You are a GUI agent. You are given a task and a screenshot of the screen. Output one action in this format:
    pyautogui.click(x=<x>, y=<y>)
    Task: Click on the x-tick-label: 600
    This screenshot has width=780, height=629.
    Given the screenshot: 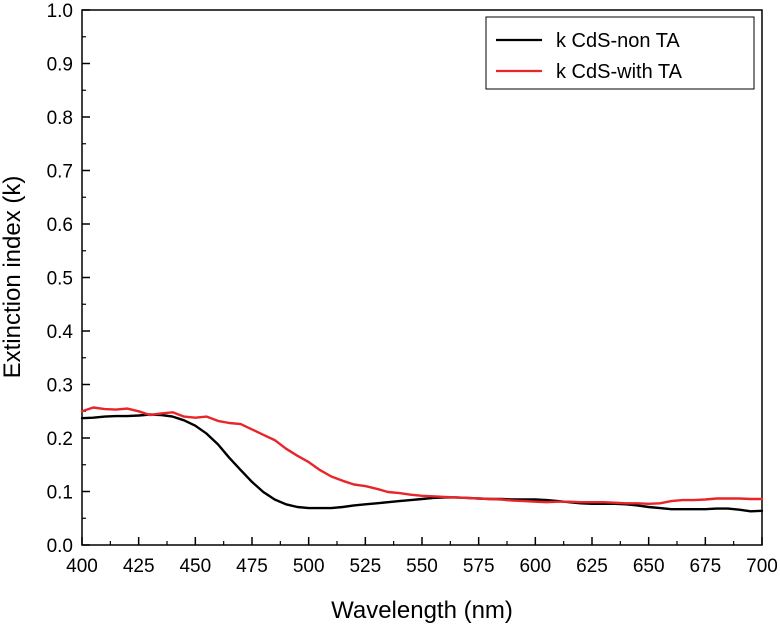 What is the action you would take?
    pyautogui.click(x=535, y=566)
    